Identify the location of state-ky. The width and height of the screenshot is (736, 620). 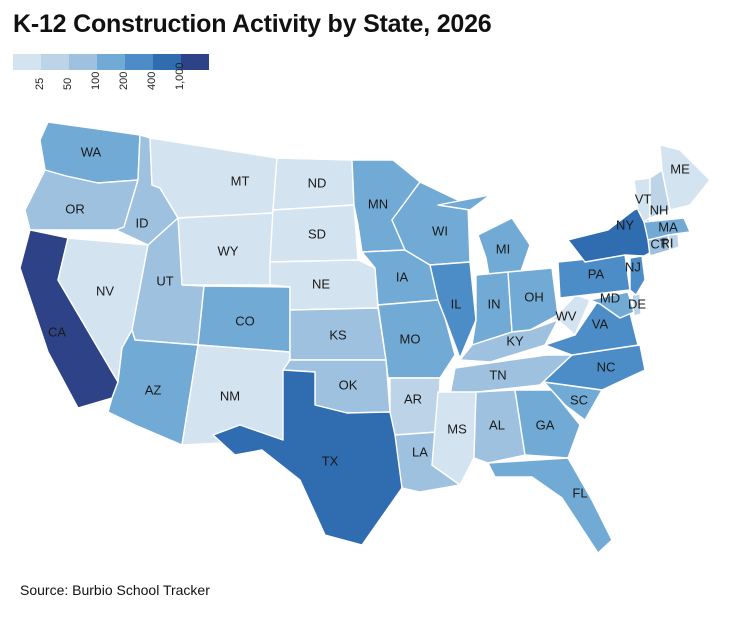
(509, 341).